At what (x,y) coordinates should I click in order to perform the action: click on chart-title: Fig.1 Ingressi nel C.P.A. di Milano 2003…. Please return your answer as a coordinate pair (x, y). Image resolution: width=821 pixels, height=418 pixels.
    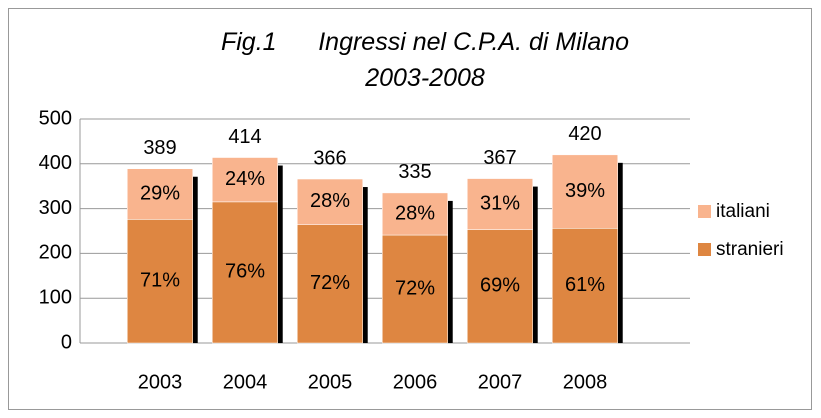
    Looking at the image, I should click on (435, 60).